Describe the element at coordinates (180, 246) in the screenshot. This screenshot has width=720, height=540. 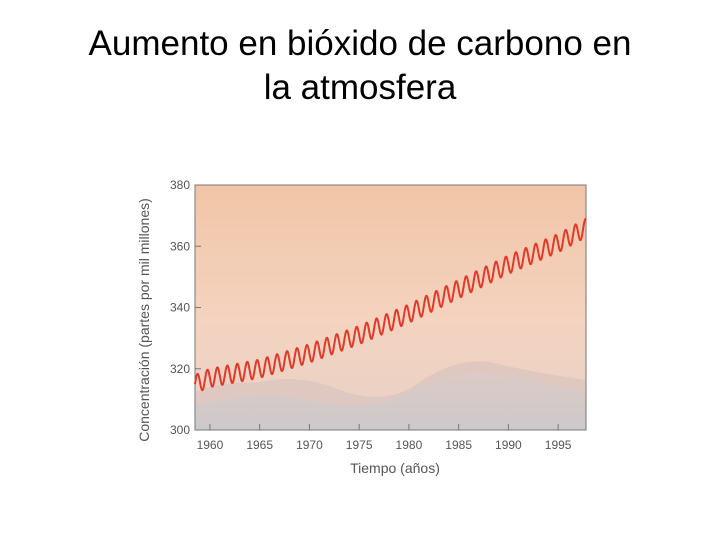
I see `y-tick-label: 360` at that location.